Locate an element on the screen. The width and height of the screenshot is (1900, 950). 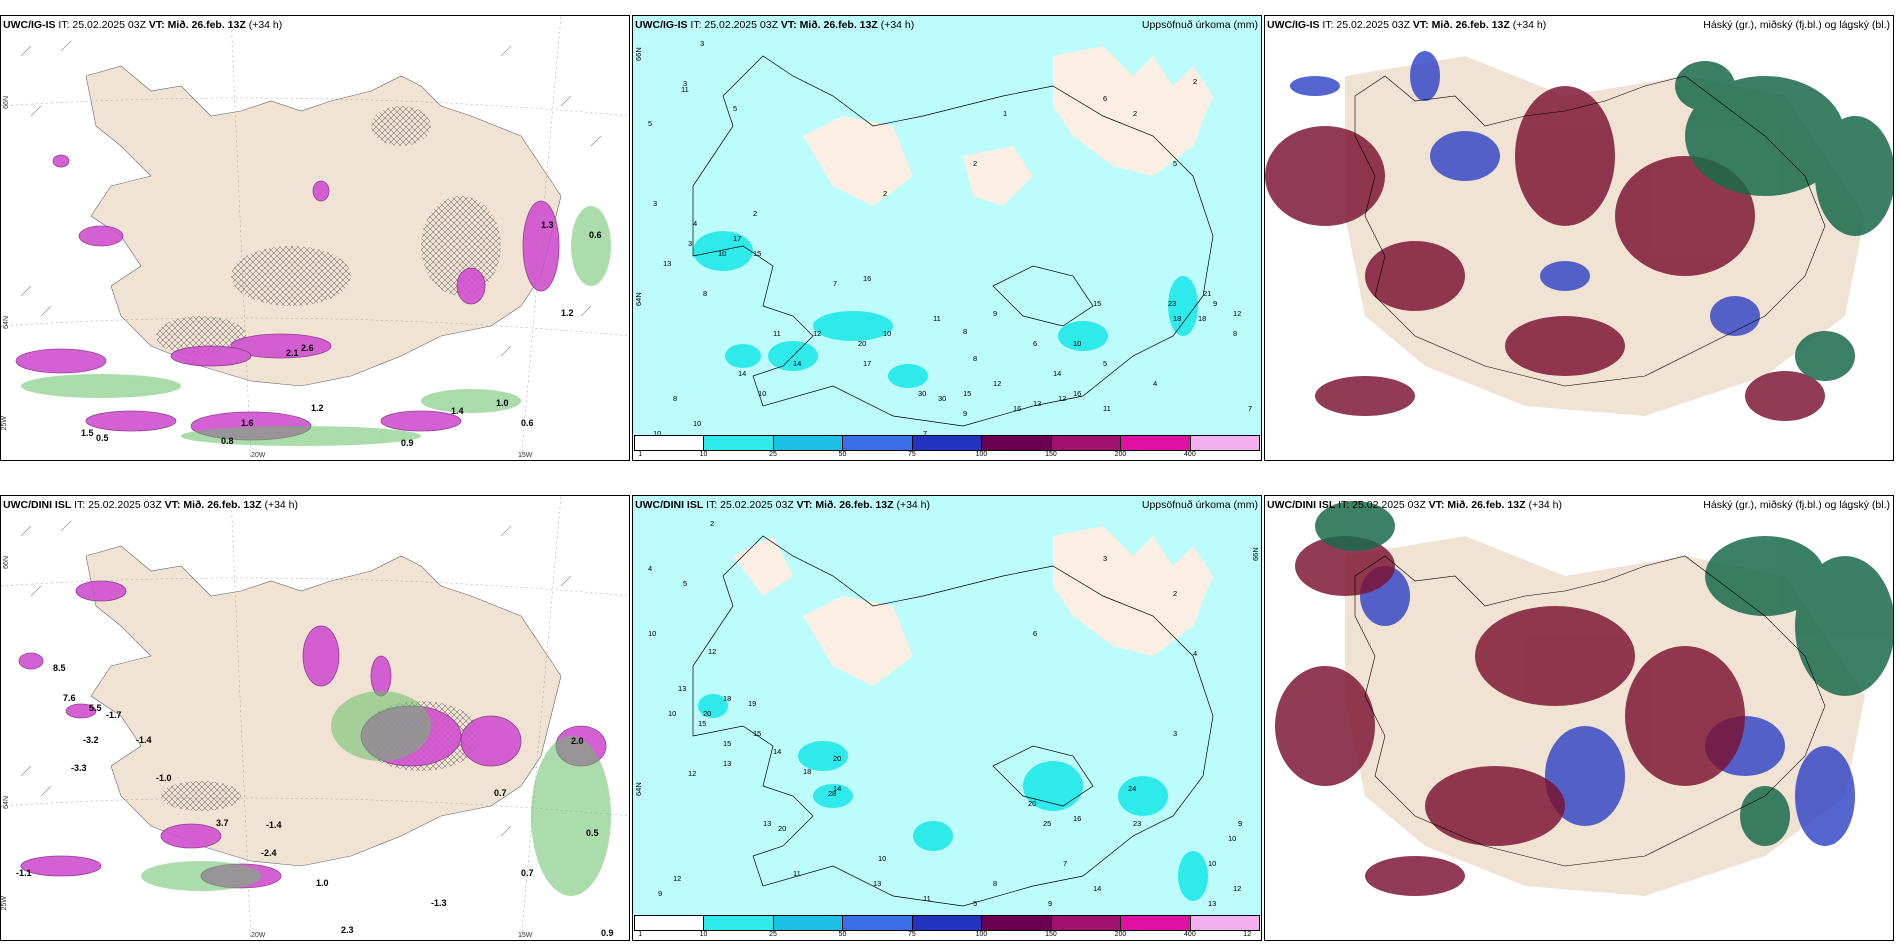
precip-value: 17 is located at coordinates (867, 363).